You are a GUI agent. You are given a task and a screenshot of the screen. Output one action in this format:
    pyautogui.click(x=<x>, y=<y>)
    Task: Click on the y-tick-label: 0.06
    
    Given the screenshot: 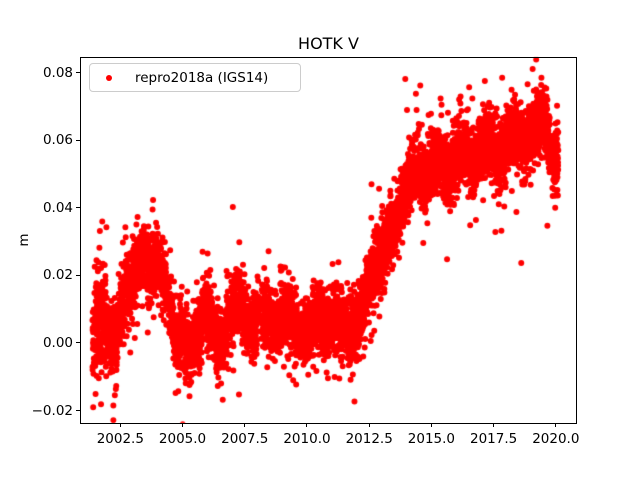 What is the action you would take?
    pyautogui.click(x=57, y=140)
    